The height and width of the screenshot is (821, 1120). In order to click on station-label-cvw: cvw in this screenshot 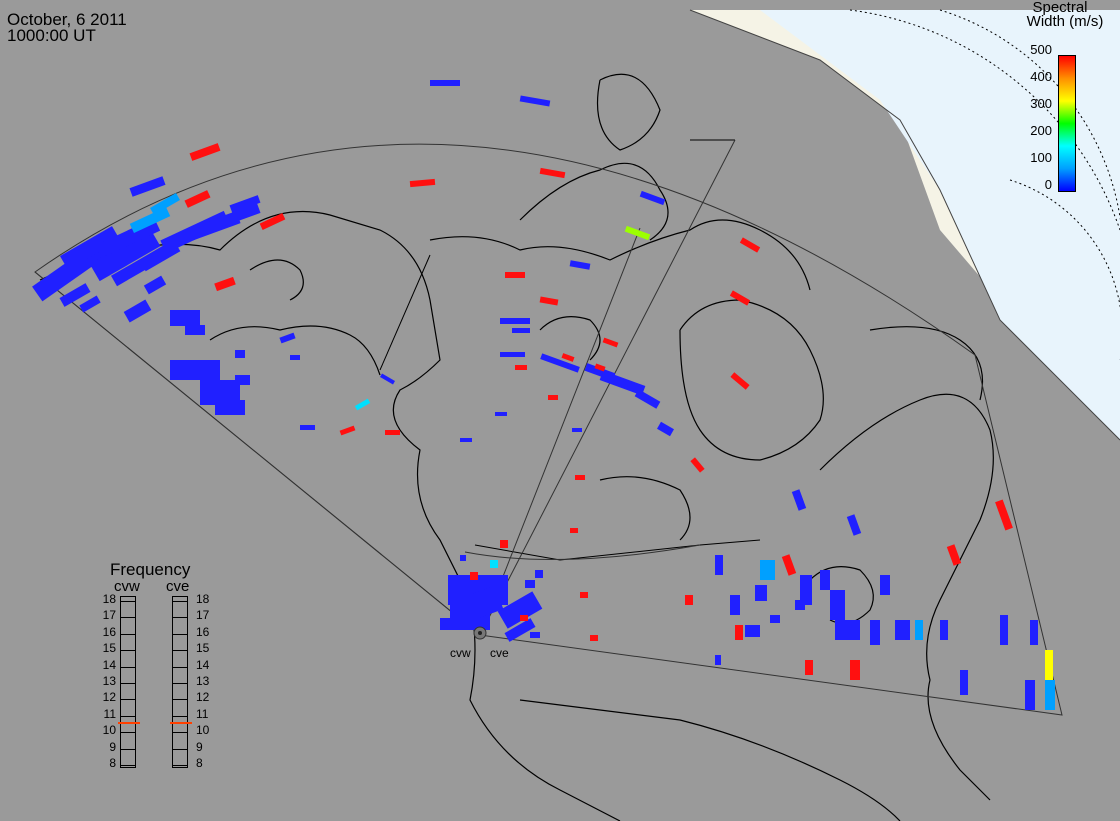, I will do `click(460, 653)`.